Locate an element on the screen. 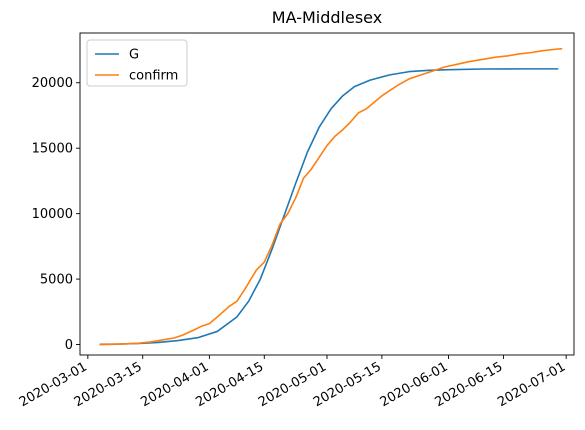 The image size is (585, 430). y-tick-label: 10000 is located at coordinates (52, 214).